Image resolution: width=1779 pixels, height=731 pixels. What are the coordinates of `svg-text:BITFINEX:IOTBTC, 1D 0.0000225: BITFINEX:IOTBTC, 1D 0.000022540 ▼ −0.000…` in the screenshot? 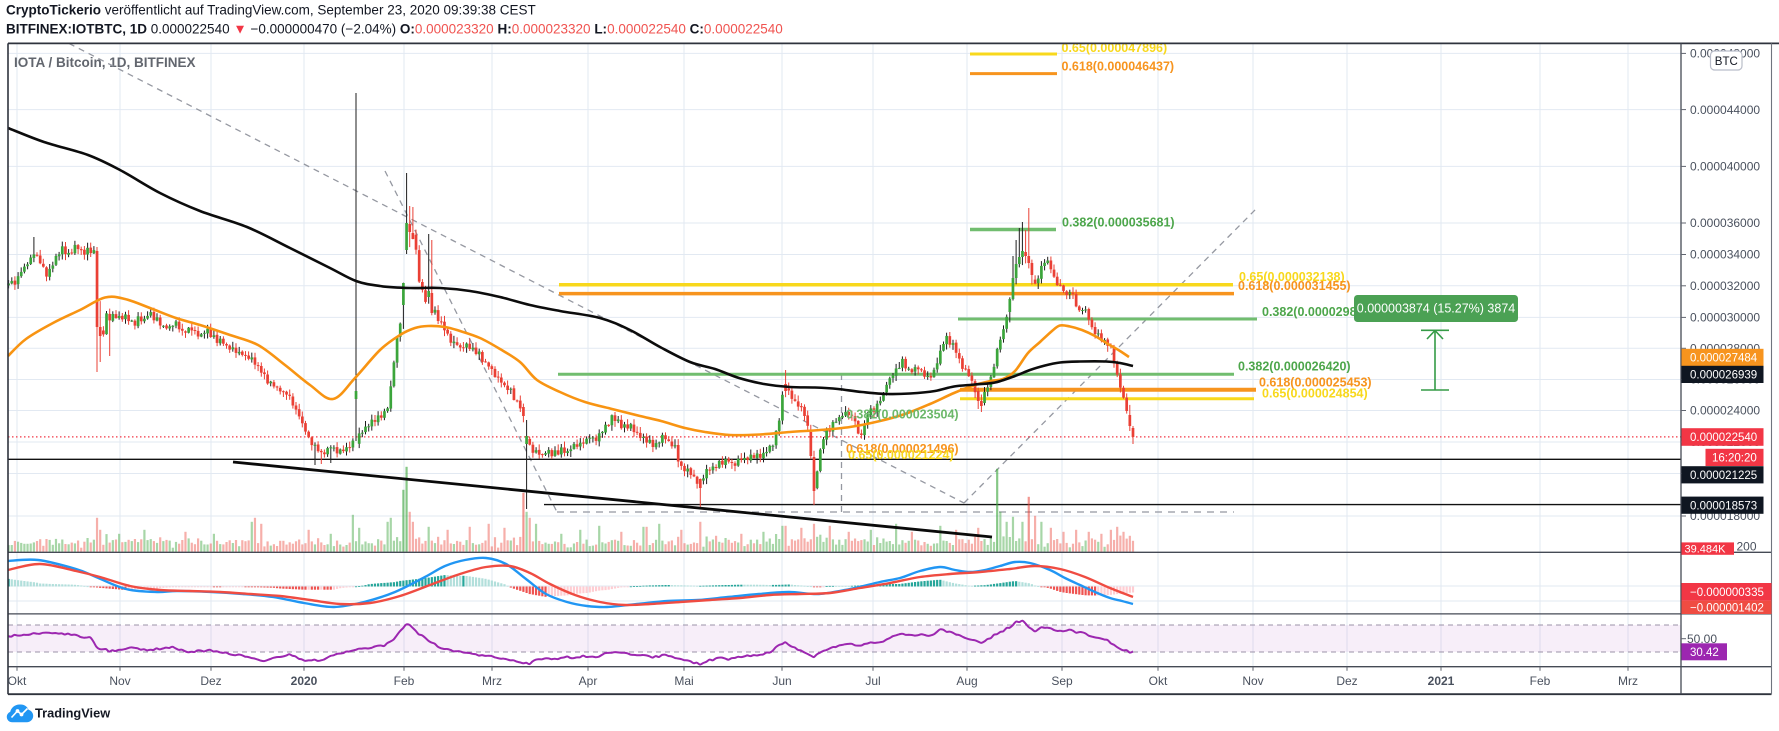 It's located at (394, 29).